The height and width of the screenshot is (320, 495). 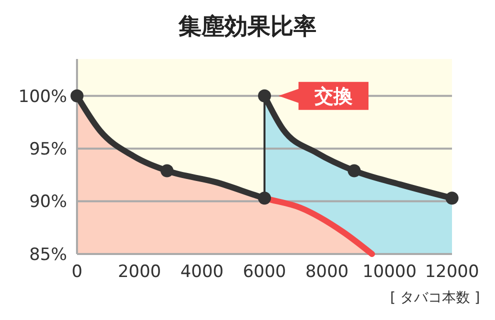 I want to click on x-tick-label: 12000, so click(x=452, y=272).